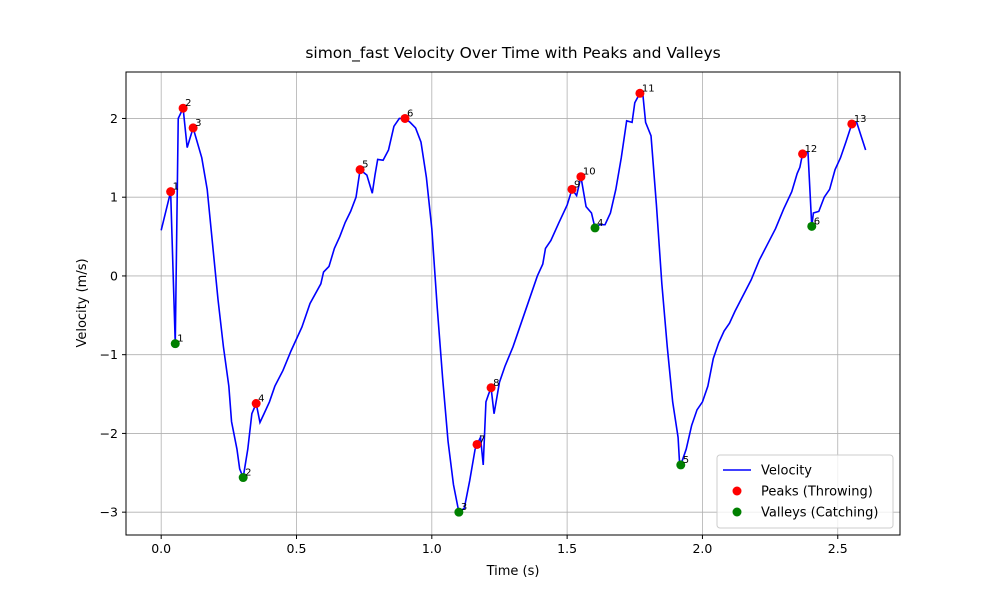 Image resolution: width=1000 pixels, height=600 pixels. Describe the element at coordinates (648, 88) in the screenshot. I see `point-label: 11` at that location.